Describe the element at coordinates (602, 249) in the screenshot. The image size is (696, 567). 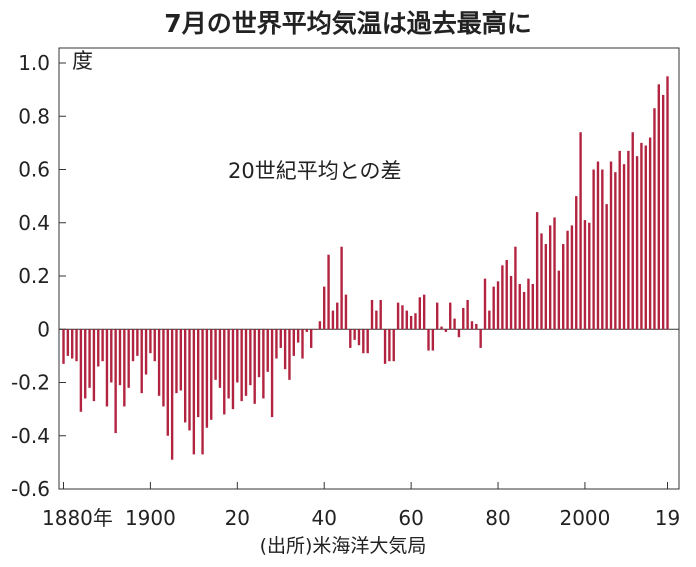
I see `bar-2004` at that location.